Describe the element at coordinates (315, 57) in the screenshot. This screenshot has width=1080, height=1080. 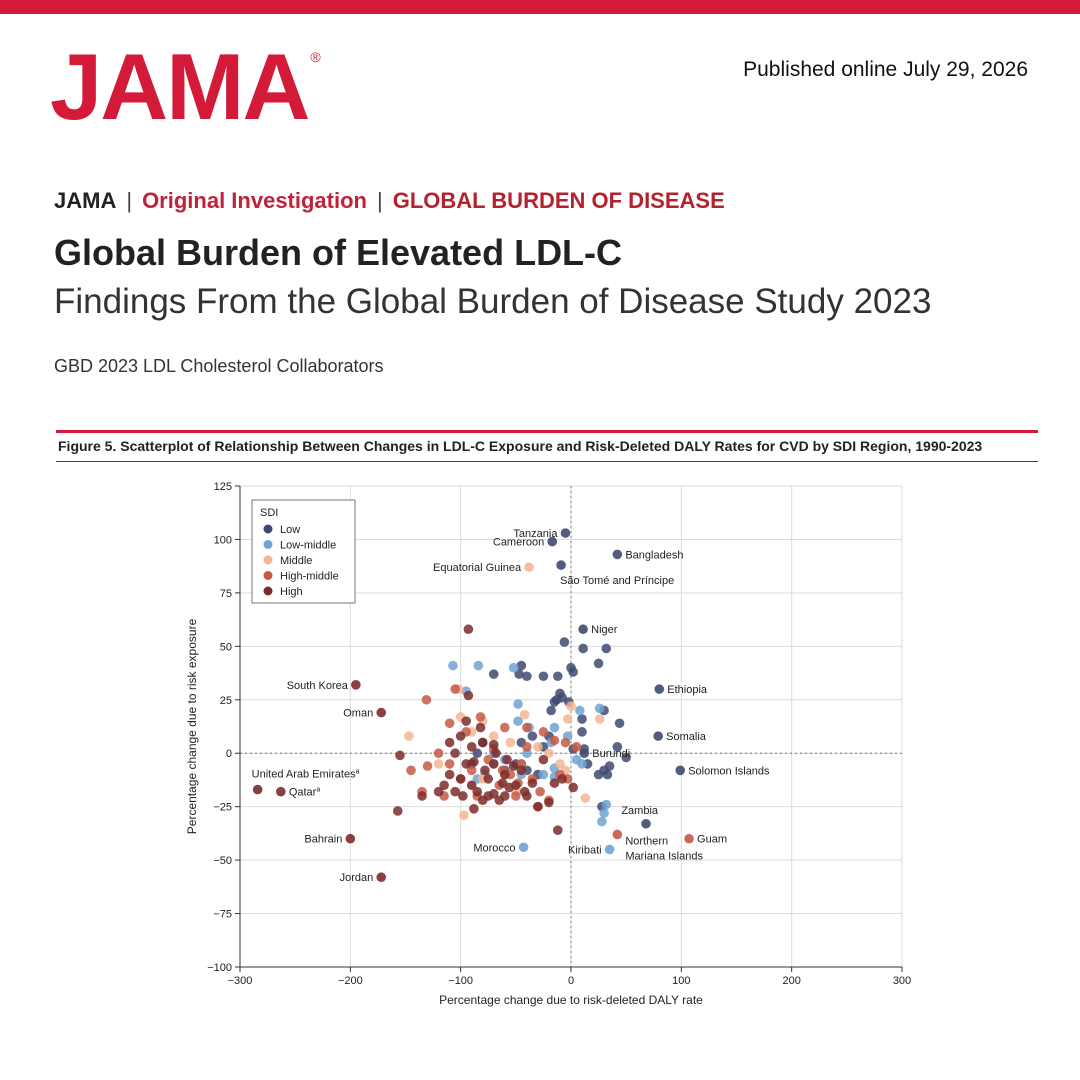
I see `registered-mark: ®` at that location.